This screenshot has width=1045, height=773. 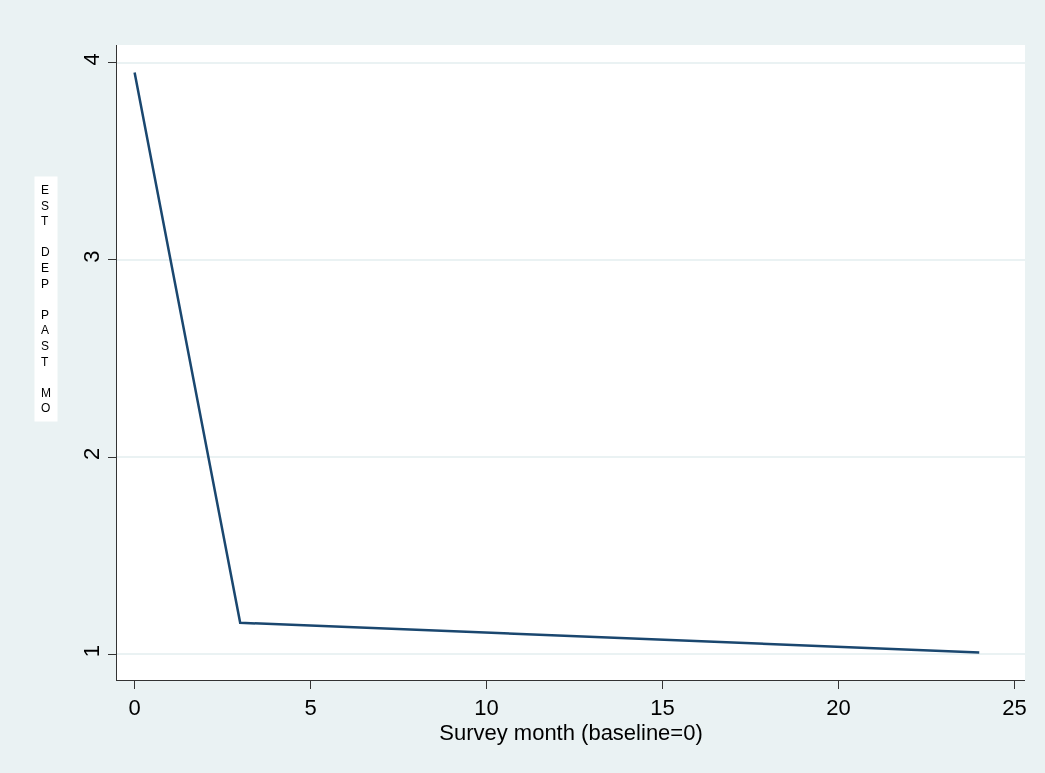 What do you see at coordinates (46, 299) in the screenshot?
I see `text: EST DEP PAST MO` at bounding box center [46, 299].